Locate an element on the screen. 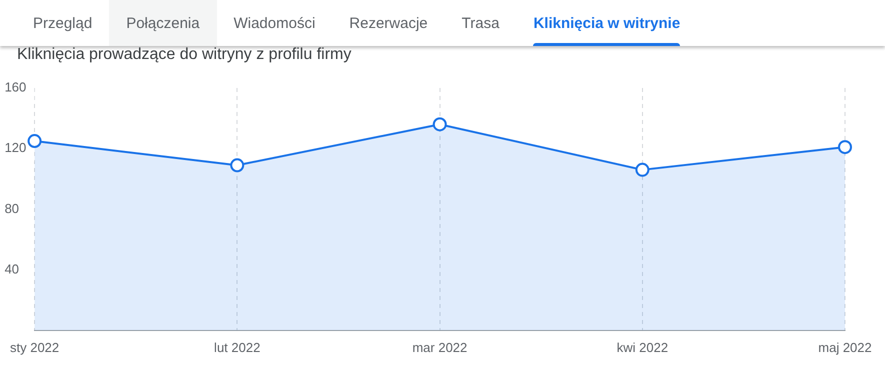 This screenshot has width=885, height=370. text: Połączenia is located at coordinates (163, 23).